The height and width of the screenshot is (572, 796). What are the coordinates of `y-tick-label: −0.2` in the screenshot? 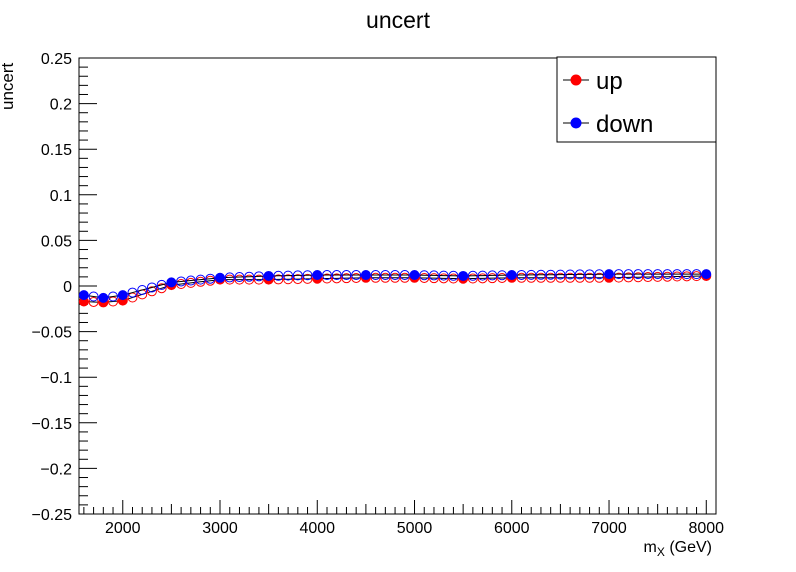 It's located at (56, 469).